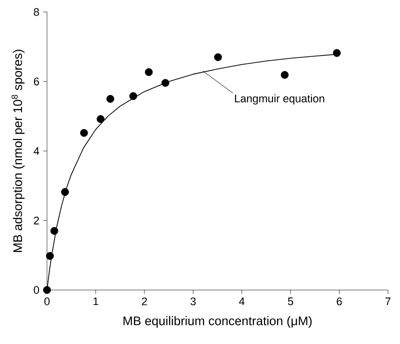 The width and height of the screenshot is (400, 344). Describe the element at coordinates (36, 220) in the screenshot. I see `y-tick-label: 2` at that location.